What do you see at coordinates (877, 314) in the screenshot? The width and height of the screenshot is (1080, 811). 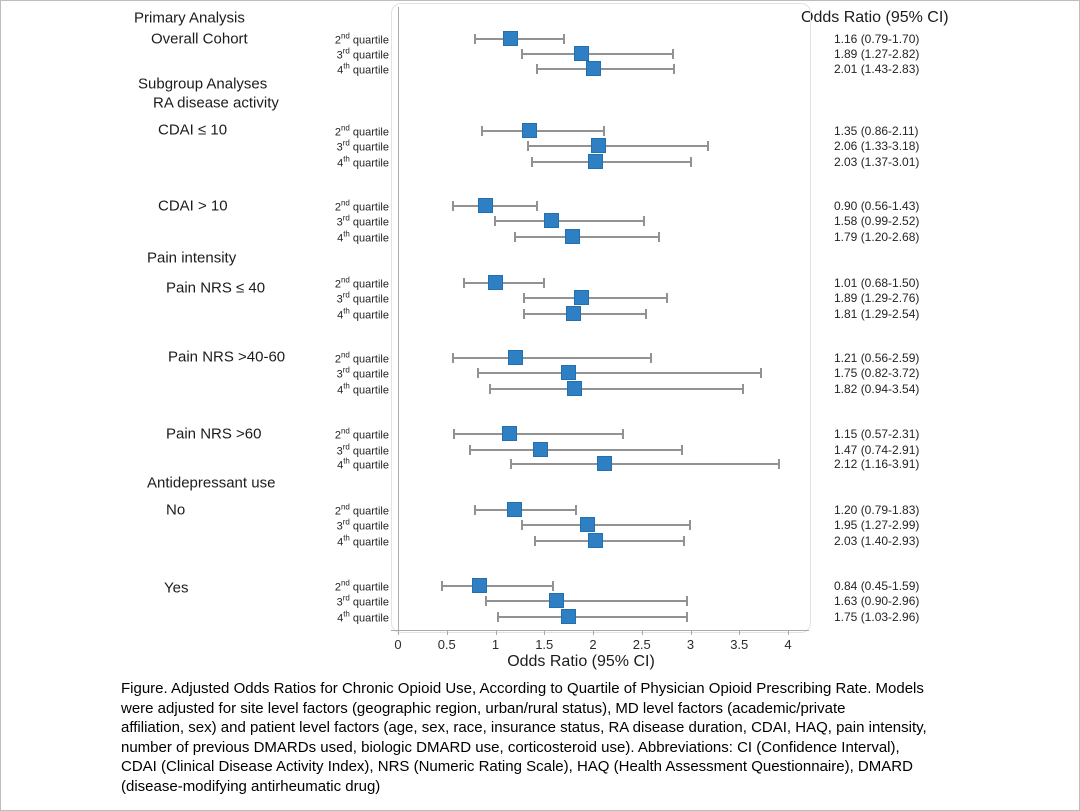 I see `or-value-label: 1.81 (1.29-2.54)` at bounding box center [877, 314].